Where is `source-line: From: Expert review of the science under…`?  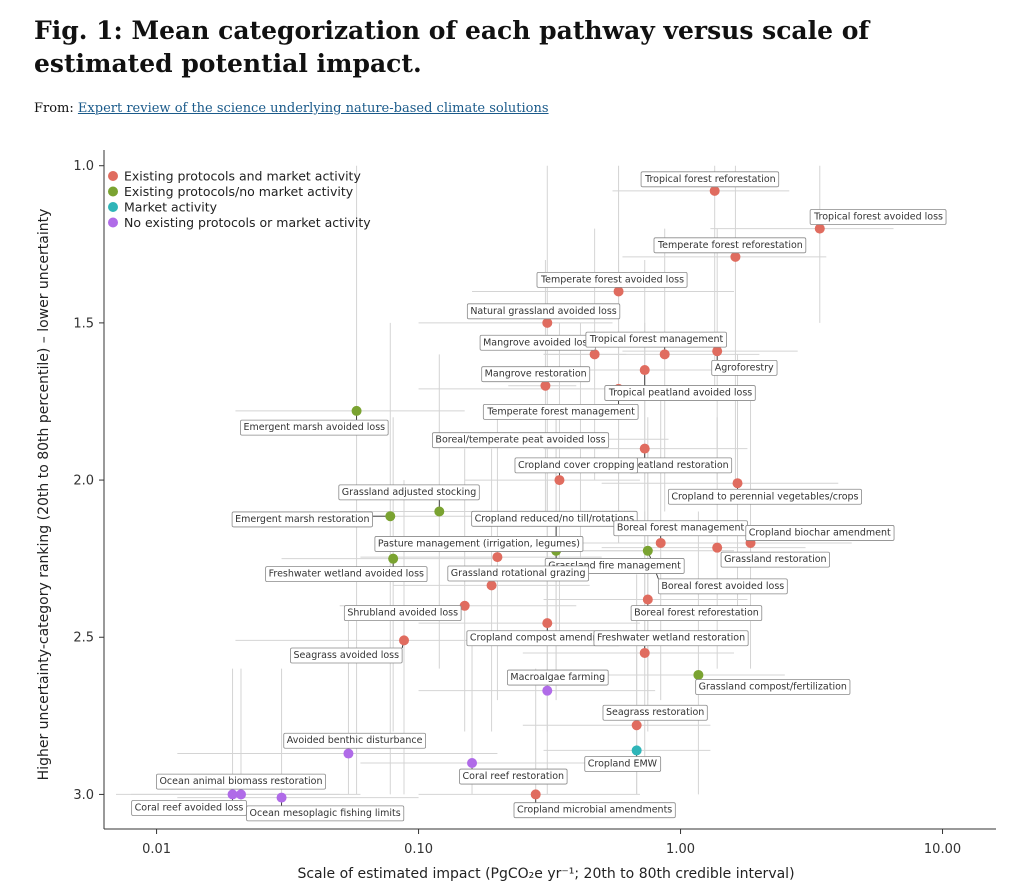 source-line: From: Expert review of the science under… is located at coordinates (291, 108).